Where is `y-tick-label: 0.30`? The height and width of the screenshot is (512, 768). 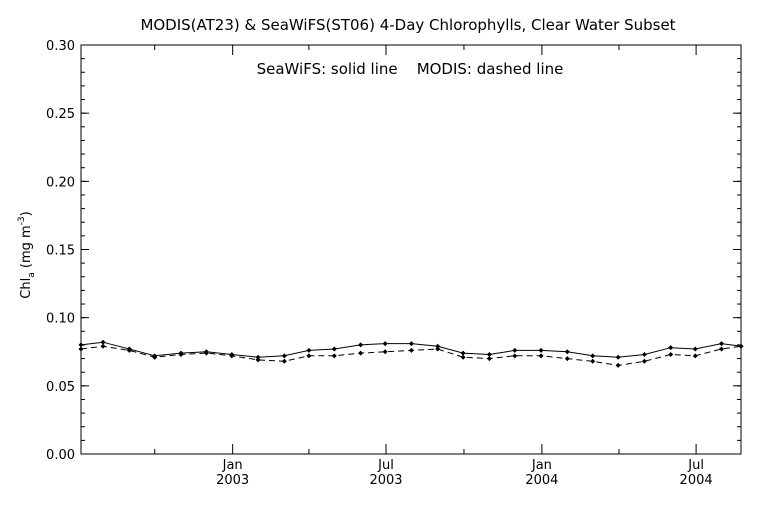 y-tick-label: 0.30 is located at coordinates (60, 46).